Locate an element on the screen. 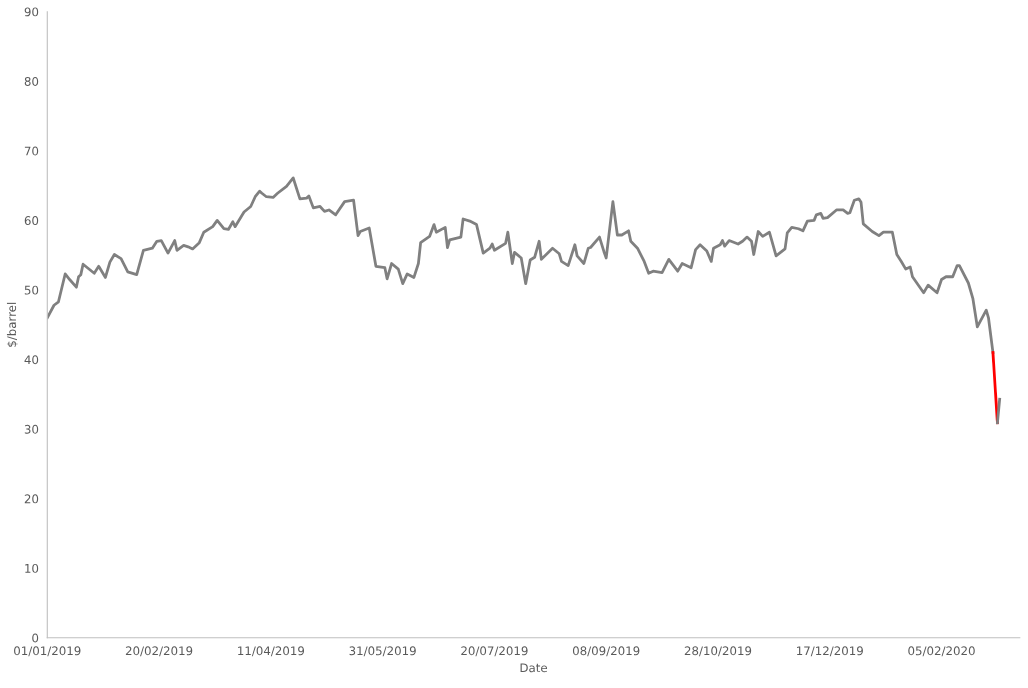 The width and height of the screenshot is (1028, 688). x-tick-label: 11/04/2019 is located at coordinates (271, 651).